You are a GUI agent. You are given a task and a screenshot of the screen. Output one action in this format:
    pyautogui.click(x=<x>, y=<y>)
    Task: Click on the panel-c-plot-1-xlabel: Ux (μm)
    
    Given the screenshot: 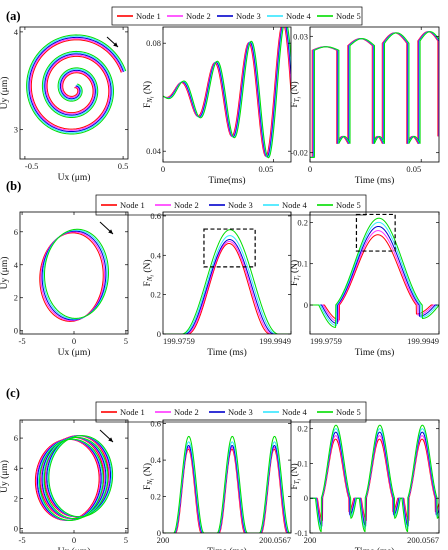 What is the action you would take?
    pyautogui.click(x=74, y=548)
    